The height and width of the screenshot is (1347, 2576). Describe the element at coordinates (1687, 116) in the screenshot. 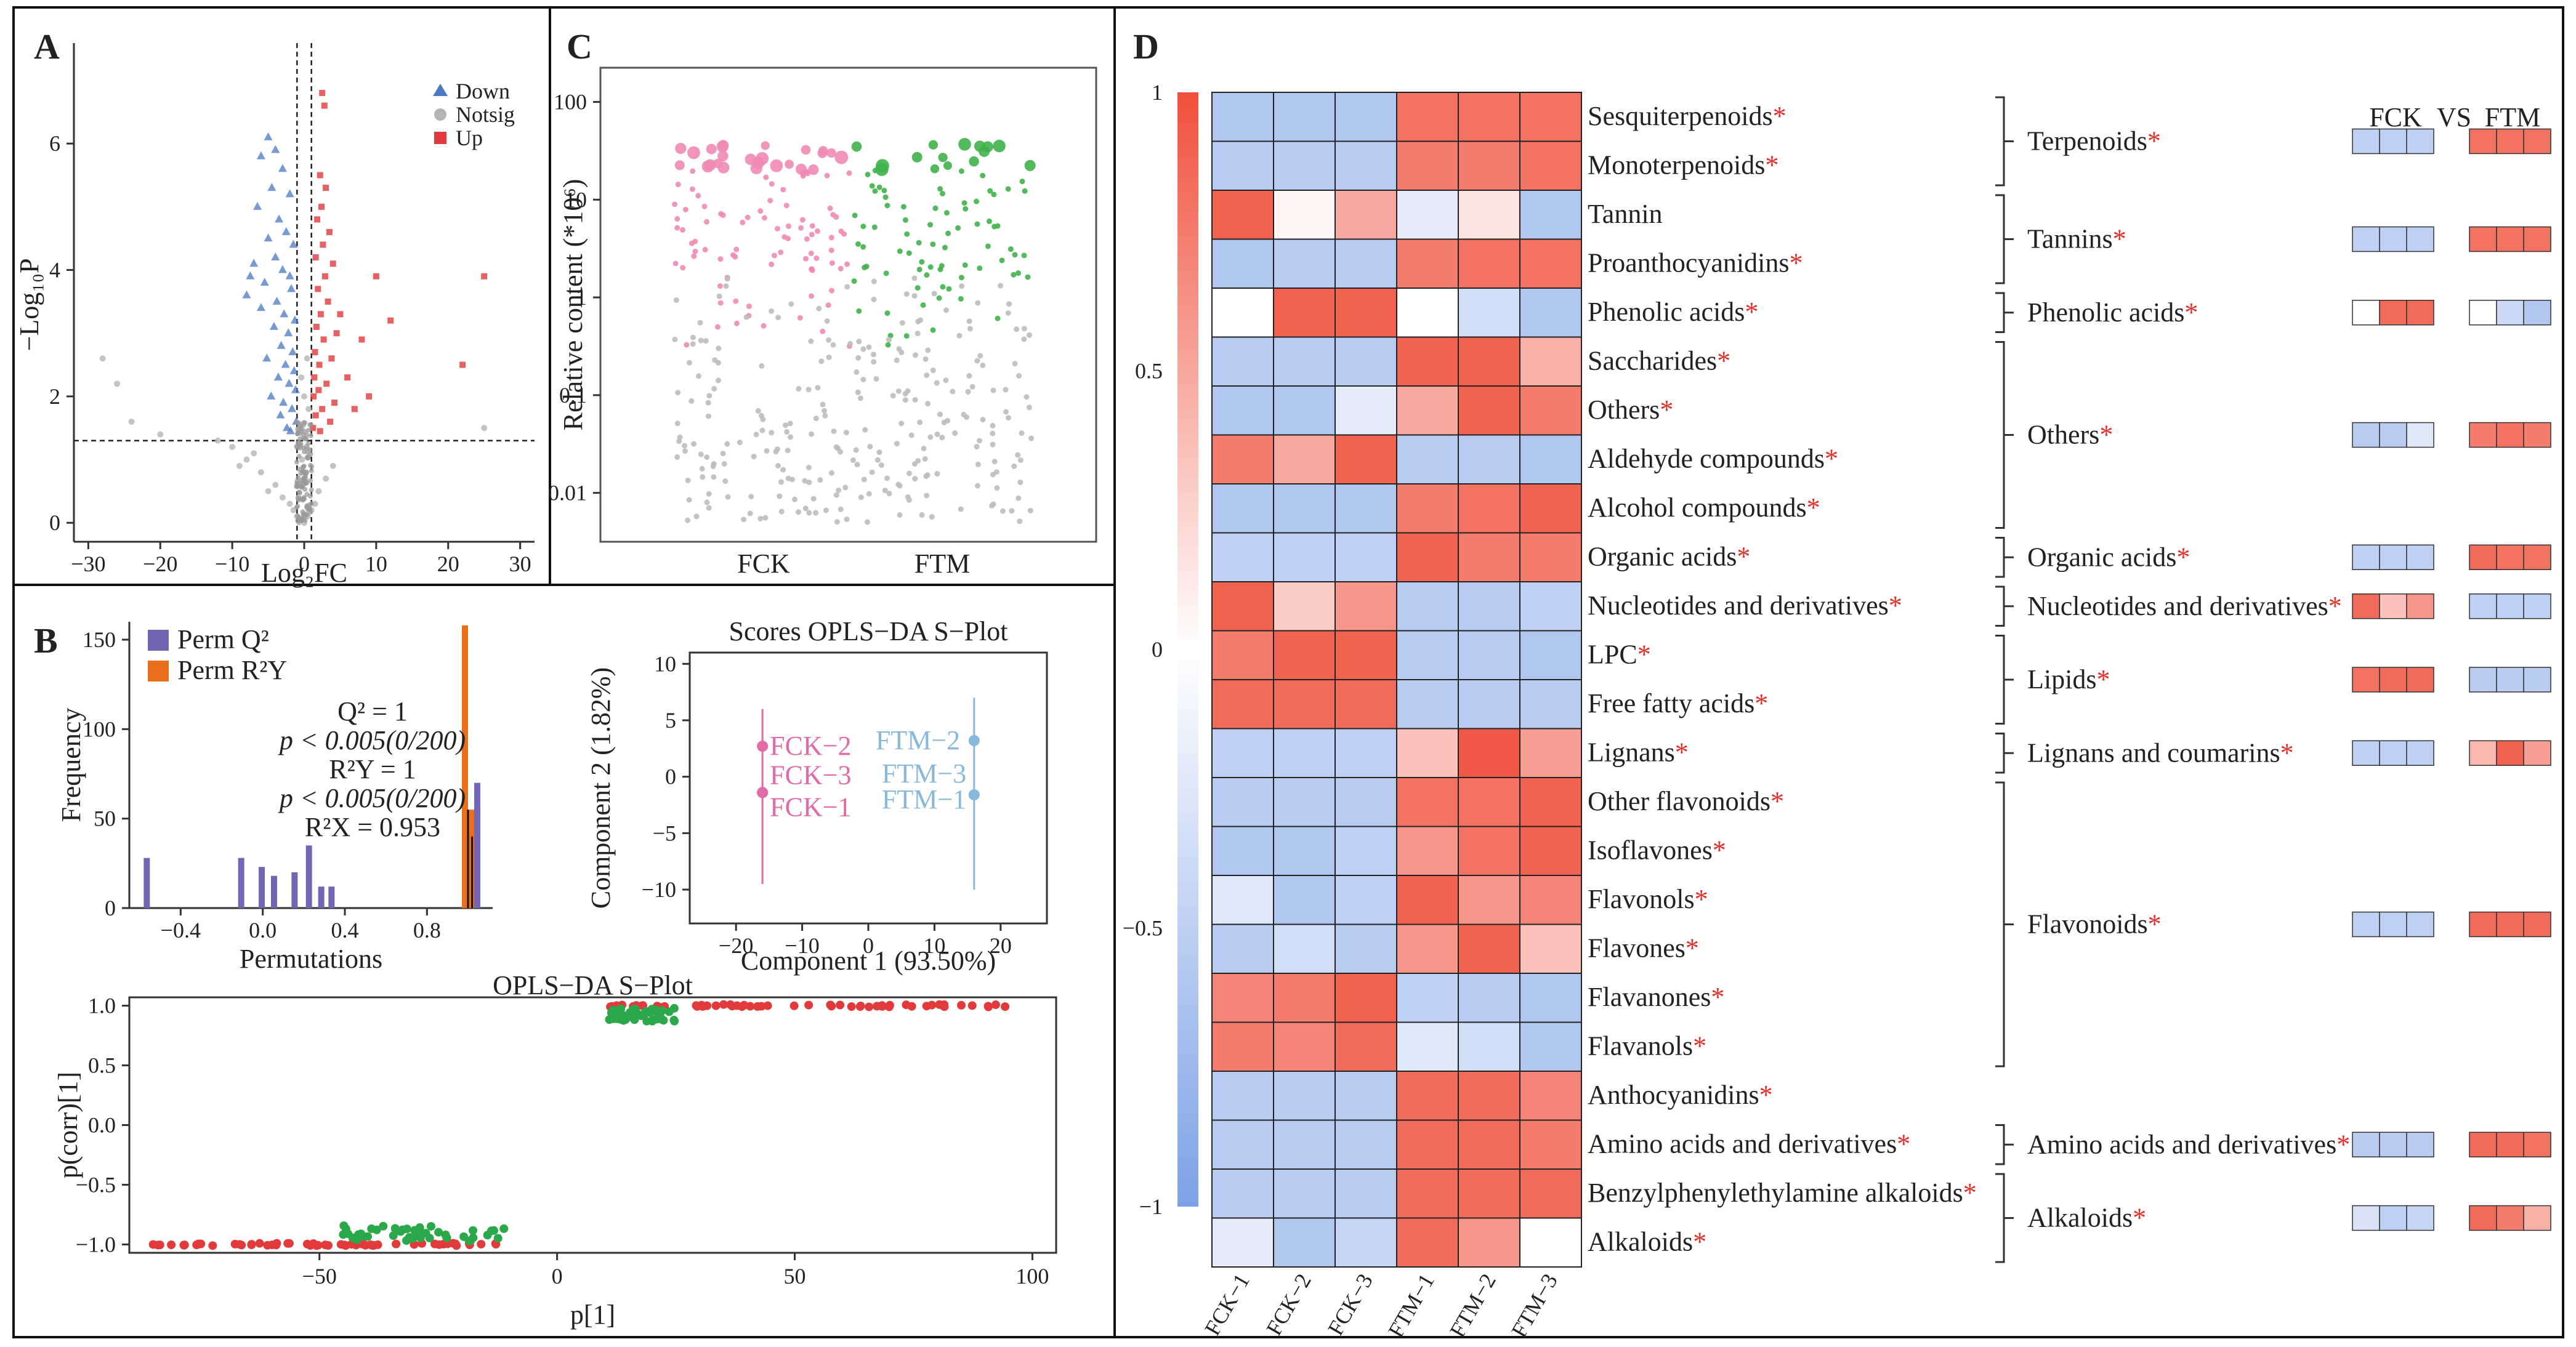

I see `row-label: Sesquiterpenoids*` at that location.